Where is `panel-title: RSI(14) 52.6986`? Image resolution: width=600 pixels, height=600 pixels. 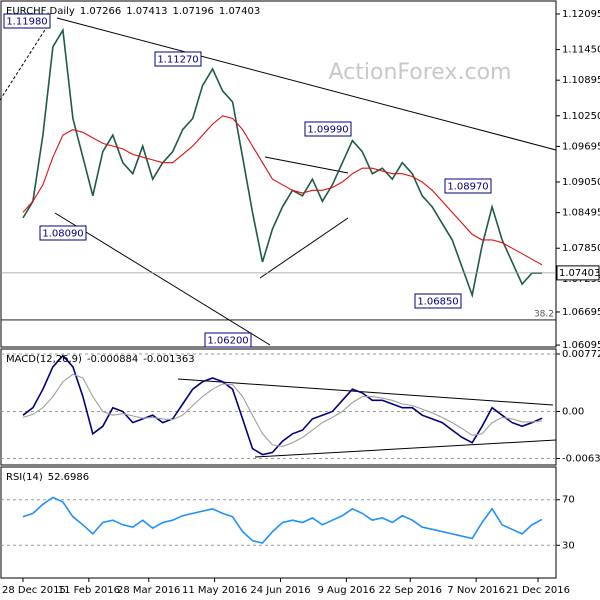
panel-title: RSI(14) 52.6986 is located at coordinates (47, 477).